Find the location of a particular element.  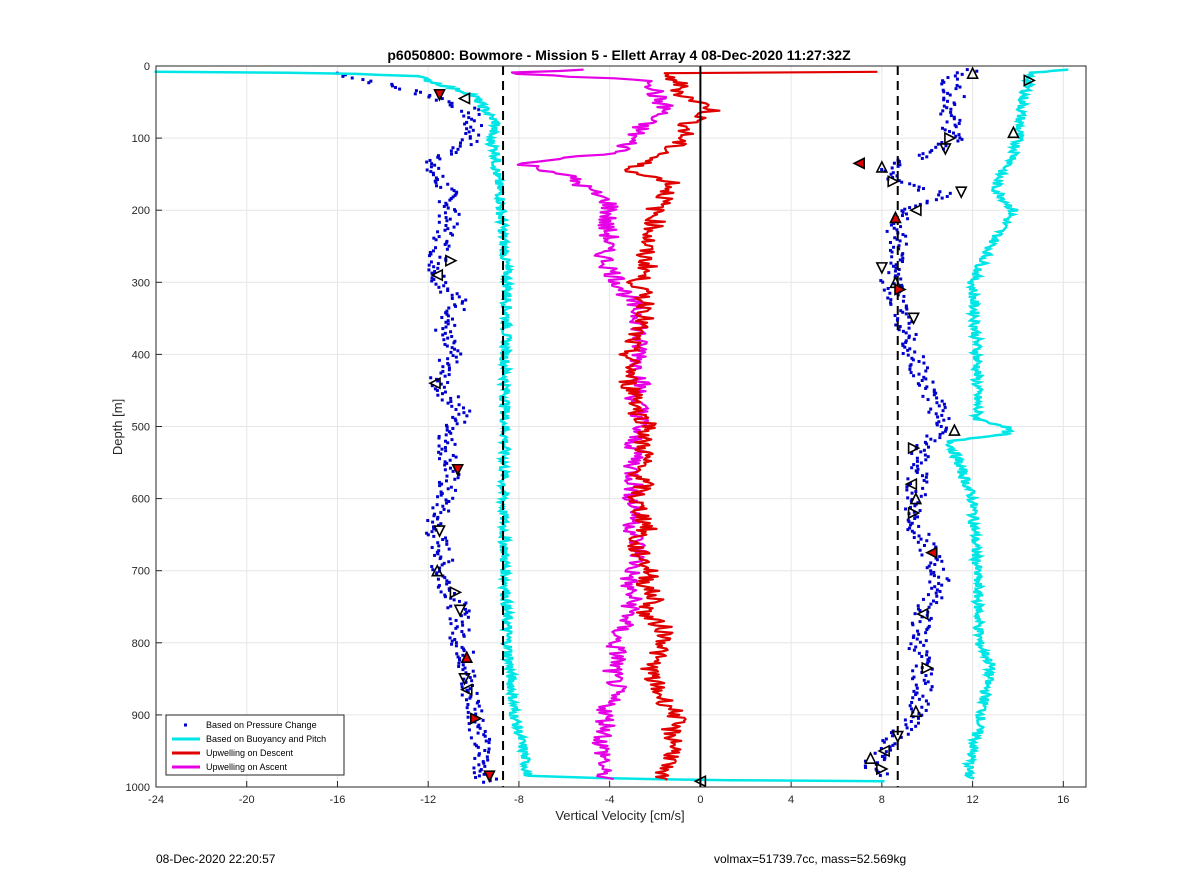

y-tick-label: 300 is located at coordinates (141, 283).